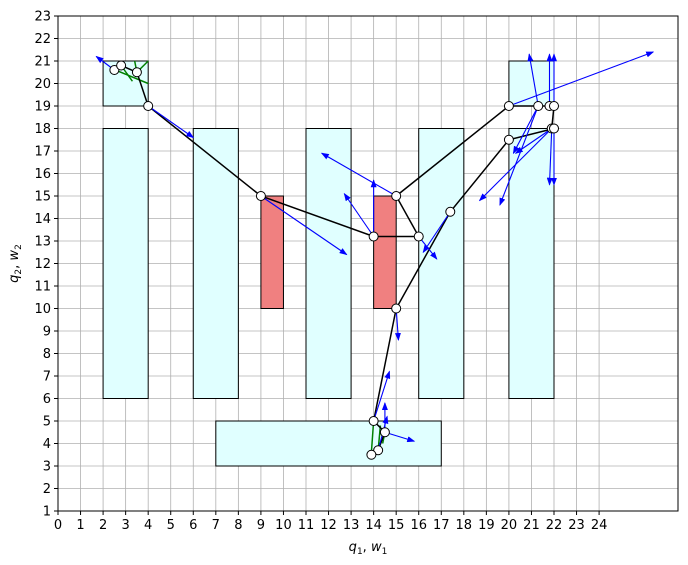  What do you see at coordinates (42, 174) in the screenshot?
I see `y-tick-label: 16` at bounding box center [42, 174].